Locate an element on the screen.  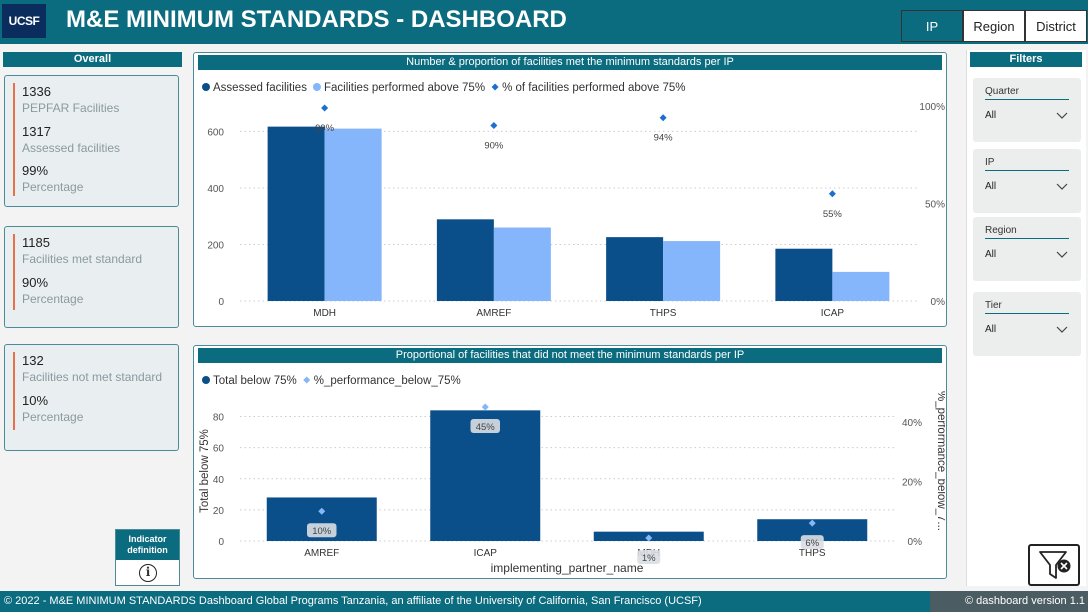
nav-tab-district: District is located at coordinates (1056, 26).